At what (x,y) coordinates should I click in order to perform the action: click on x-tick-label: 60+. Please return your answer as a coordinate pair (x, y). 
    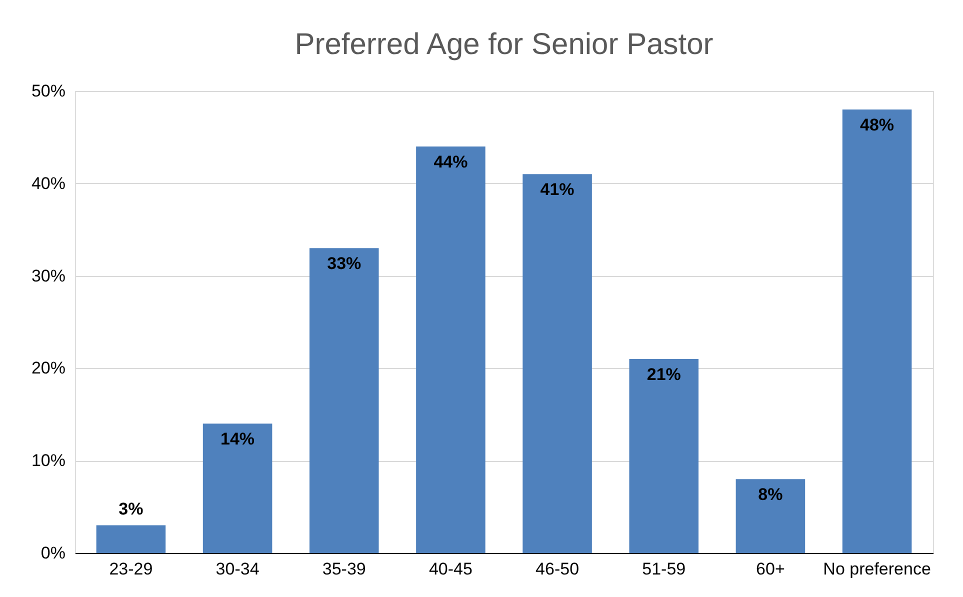
    Looking at the image, I should click on (770, 569).